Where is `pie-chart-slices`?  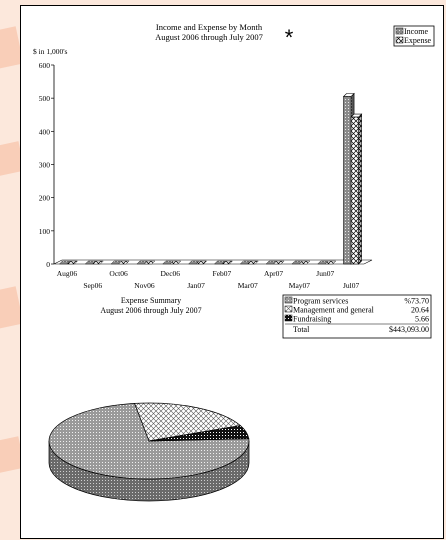
pie-chart-slices is located at coordinates (149, 452).